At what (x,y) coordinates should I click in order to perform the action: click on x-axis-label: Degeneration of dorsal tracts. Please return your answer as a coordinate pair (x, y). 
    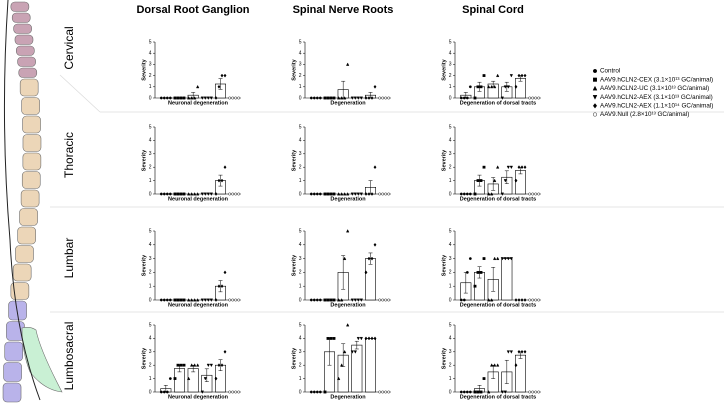
    Looking at the image, I should click on (498, 305).